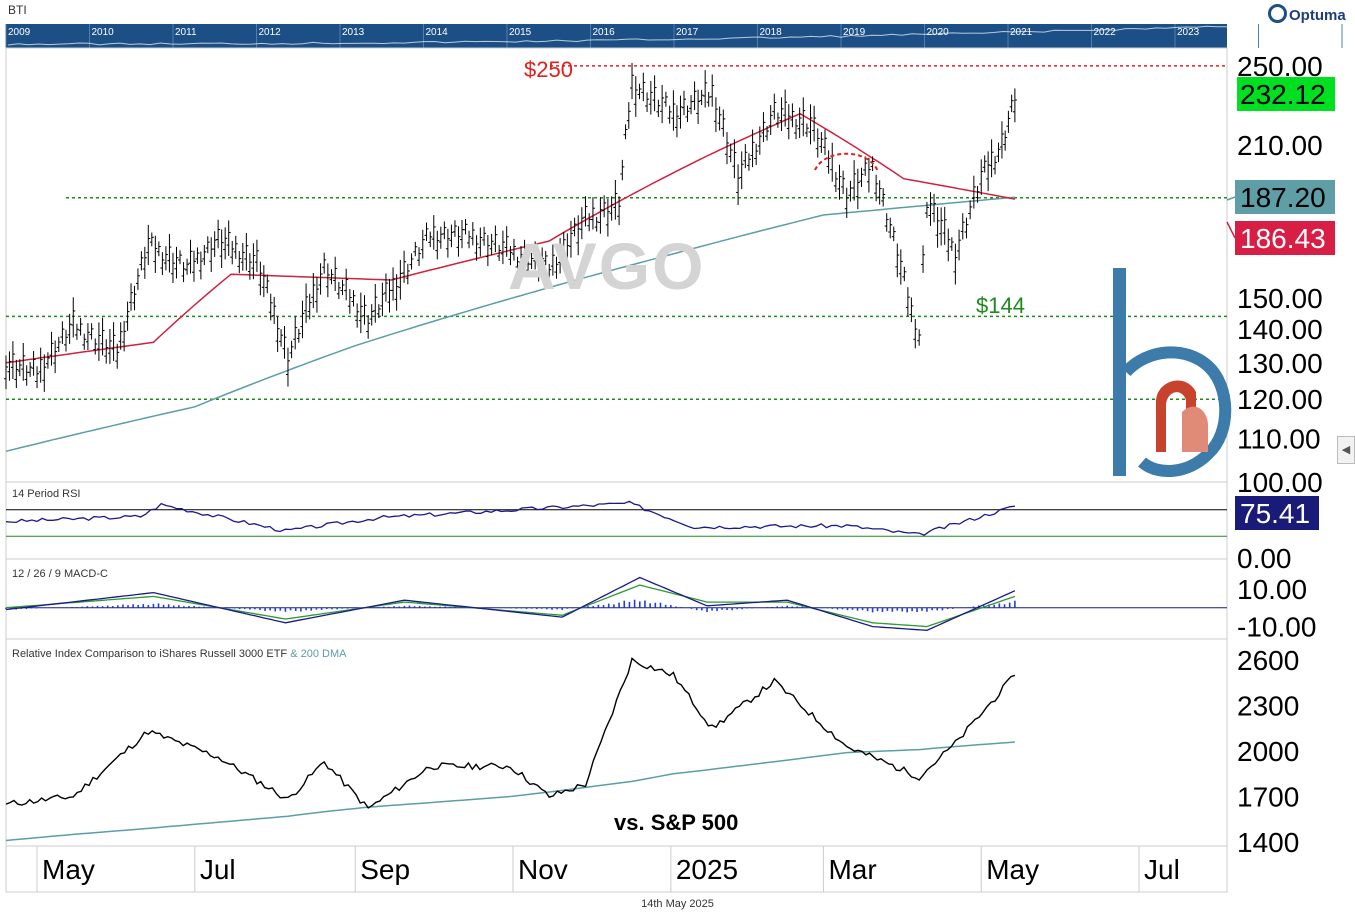  What do you see at coordinates (520, 32) in the screenshot?
I see `overview-year-label: 2015` at bounding box center [520, 32].